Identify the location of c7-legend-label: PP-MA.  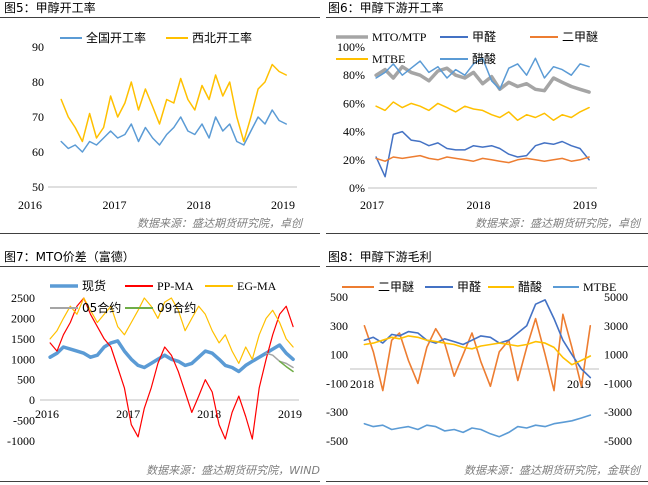
(175, 286).